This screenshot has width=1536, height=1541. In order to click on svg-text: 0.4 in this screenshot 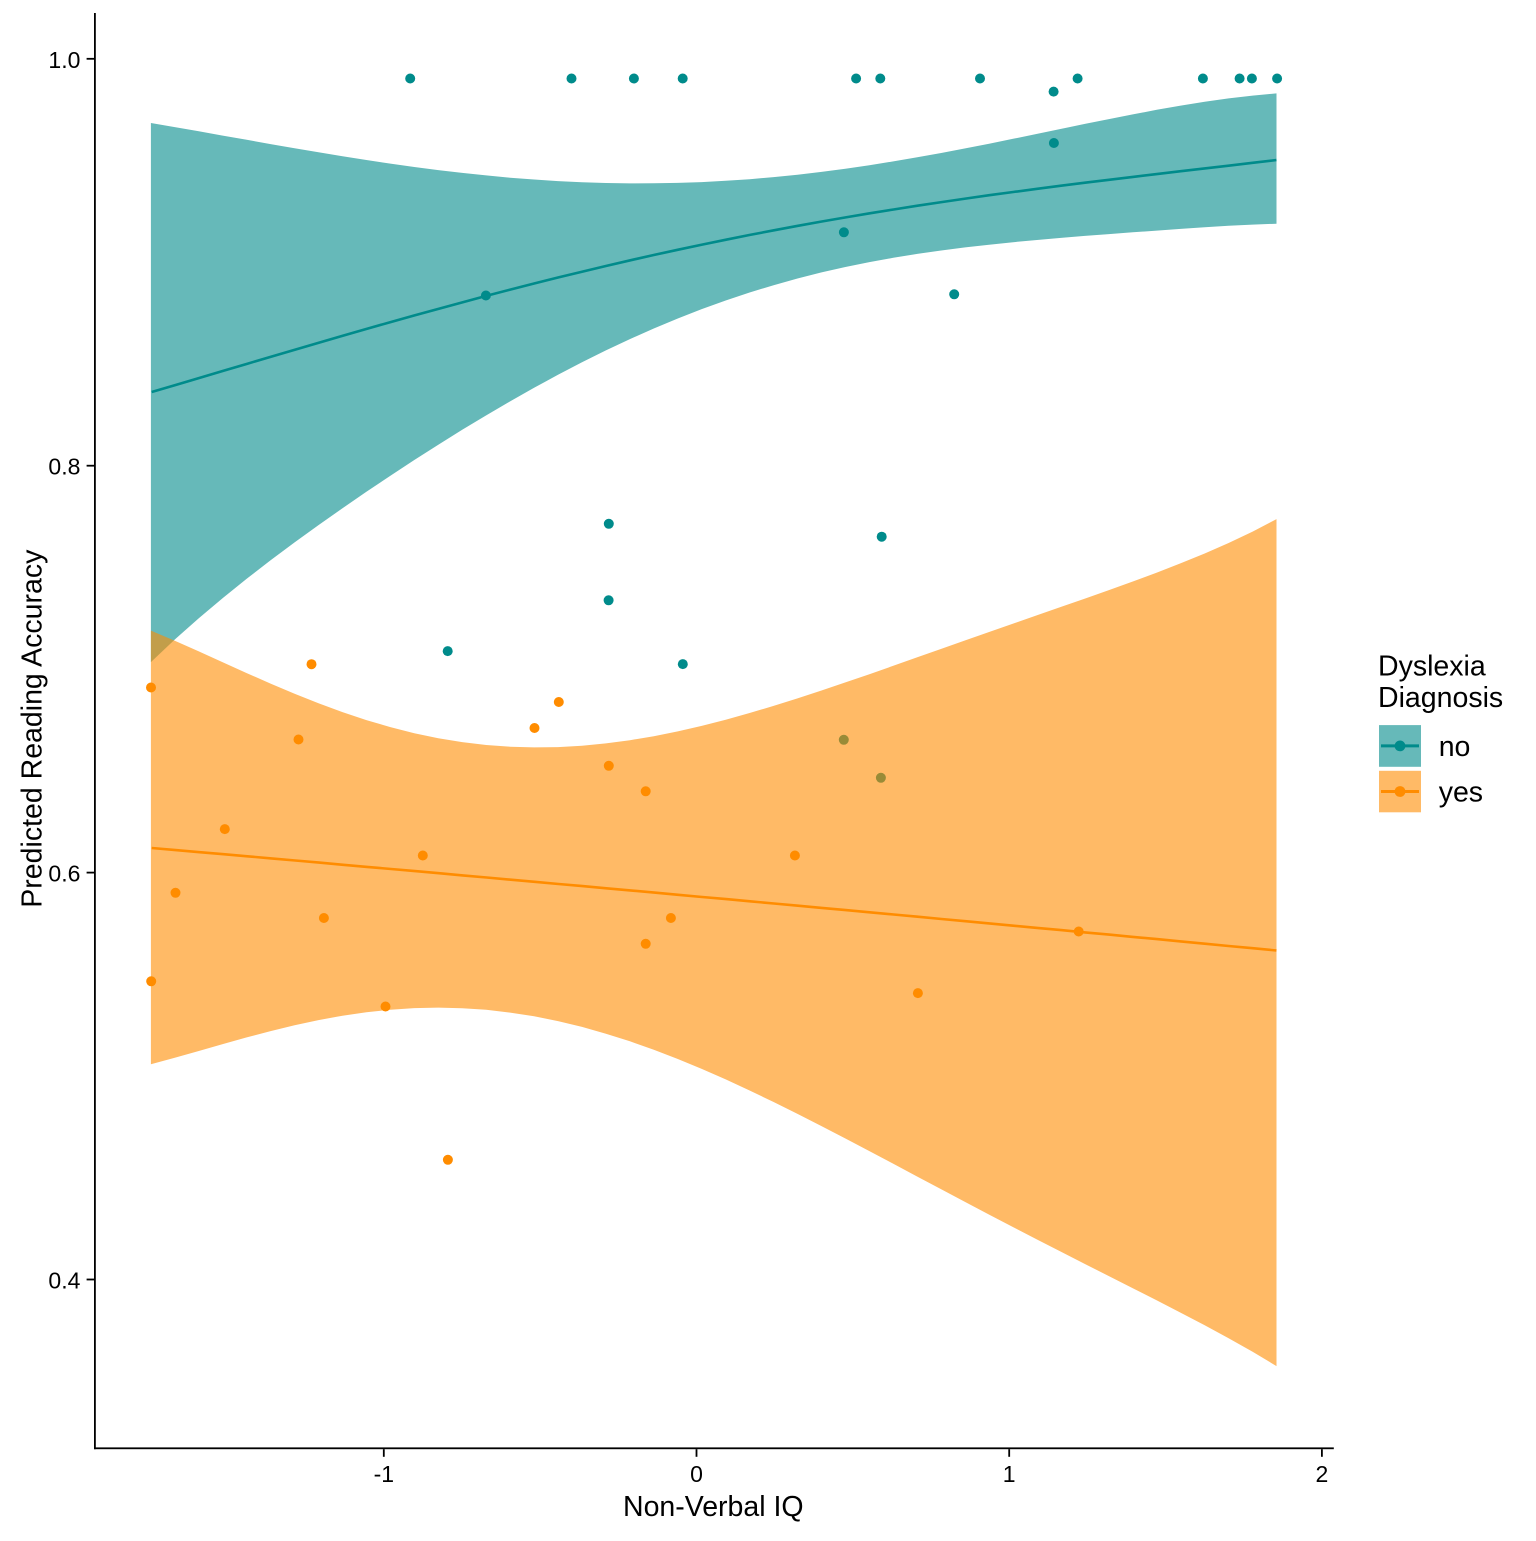, I will do `click(64, 1281)`.